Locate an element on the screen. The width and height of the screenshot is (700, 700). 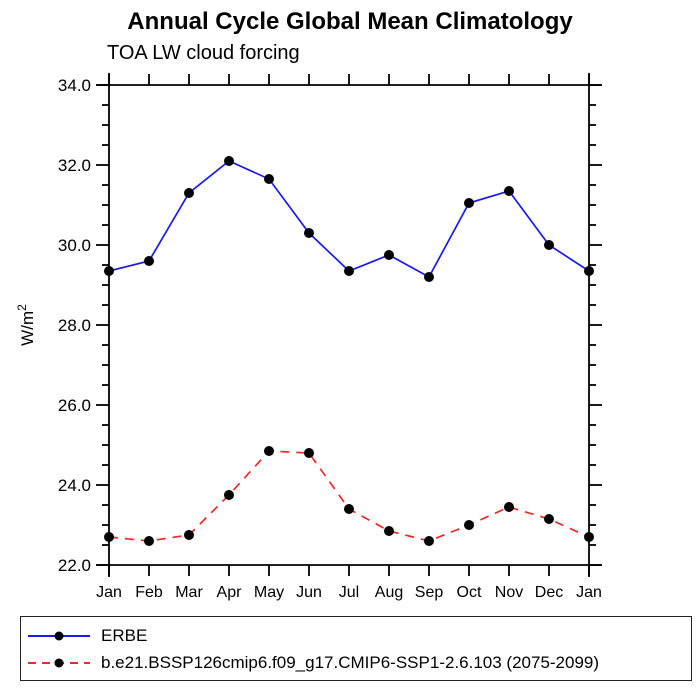
chart-subtitle: TOA LW cloud forcing is located at coordinates (203, 53).